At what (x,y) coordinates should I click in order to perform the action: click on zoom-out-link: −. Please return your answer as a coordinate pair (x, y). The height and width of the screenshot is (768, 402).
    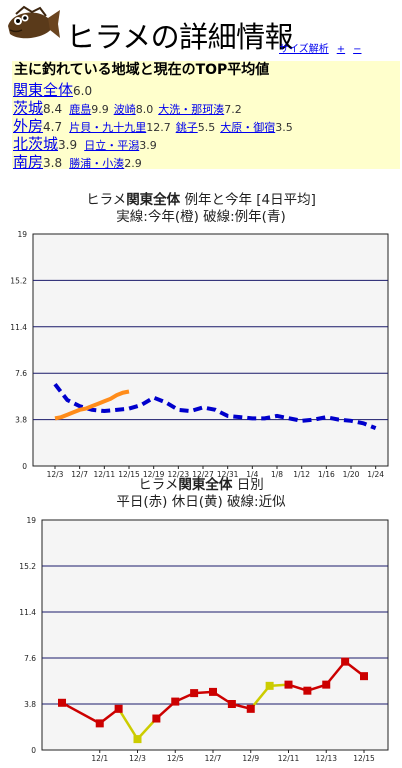
    Looking at the image, I should click on (357, 49).